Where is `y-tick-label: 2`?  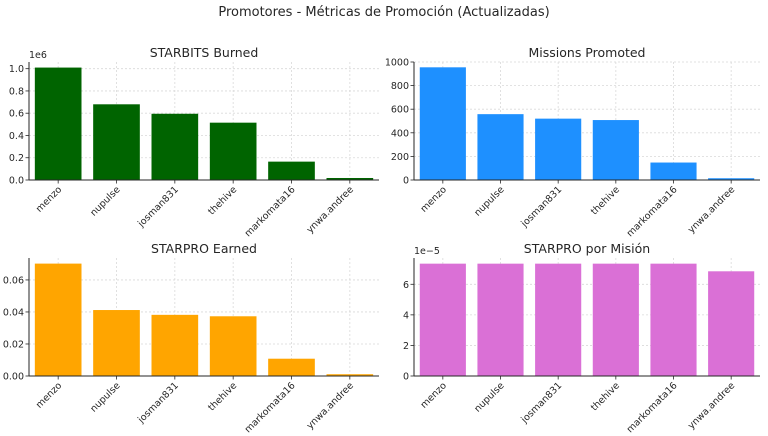
y-tick-label: 2 is located at coordinates (406, 346).